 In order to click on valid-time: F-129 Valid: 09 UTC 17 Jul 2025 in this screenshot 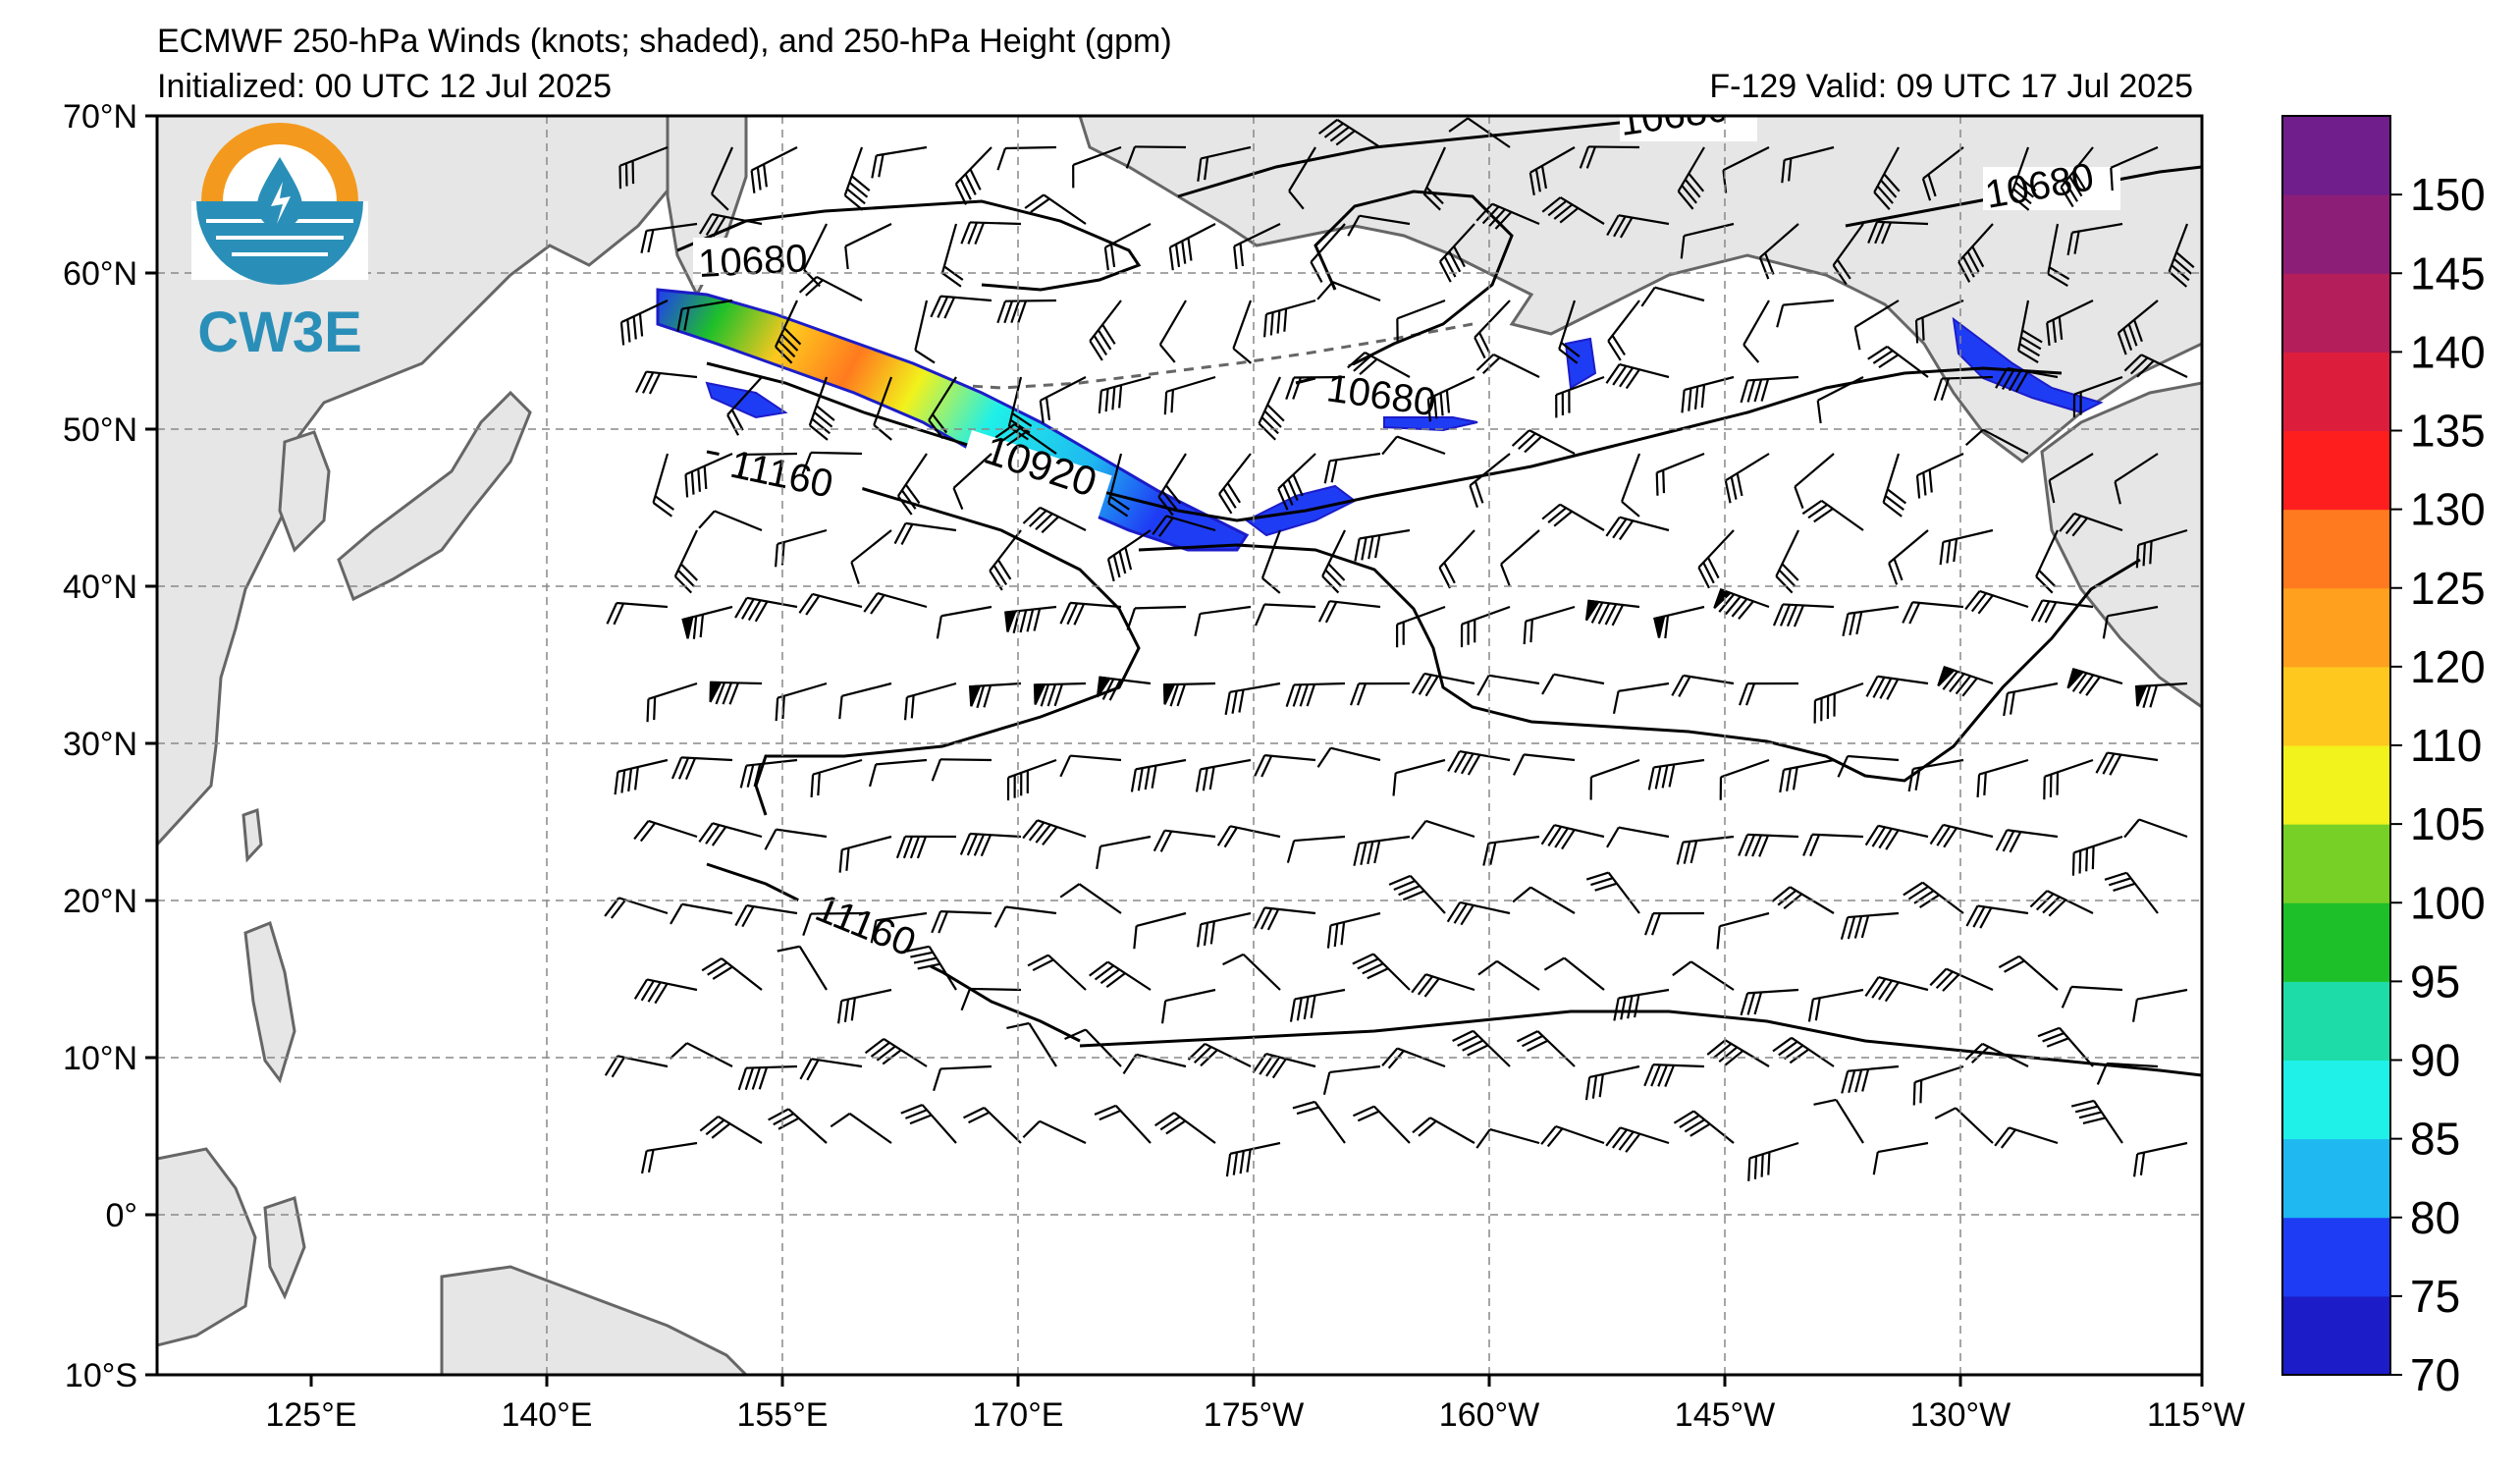, I will do `click(1951, 86)`.